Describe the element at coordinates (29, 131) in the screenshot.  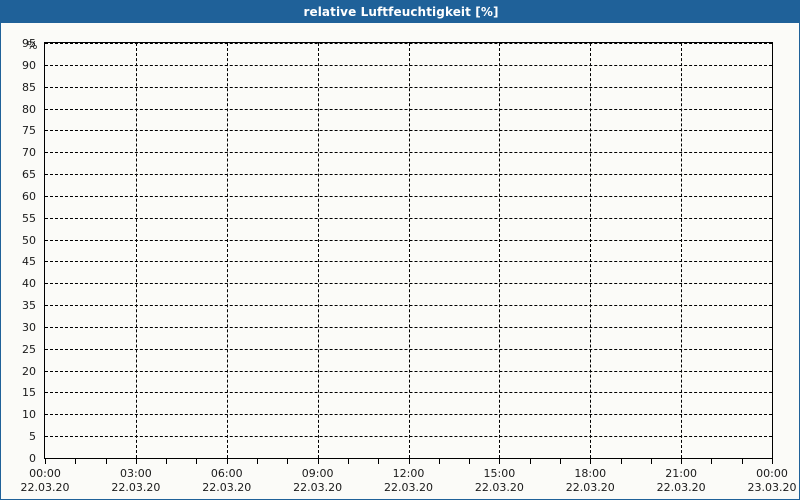
I see `y-axis-tick-label: 75` at that location.